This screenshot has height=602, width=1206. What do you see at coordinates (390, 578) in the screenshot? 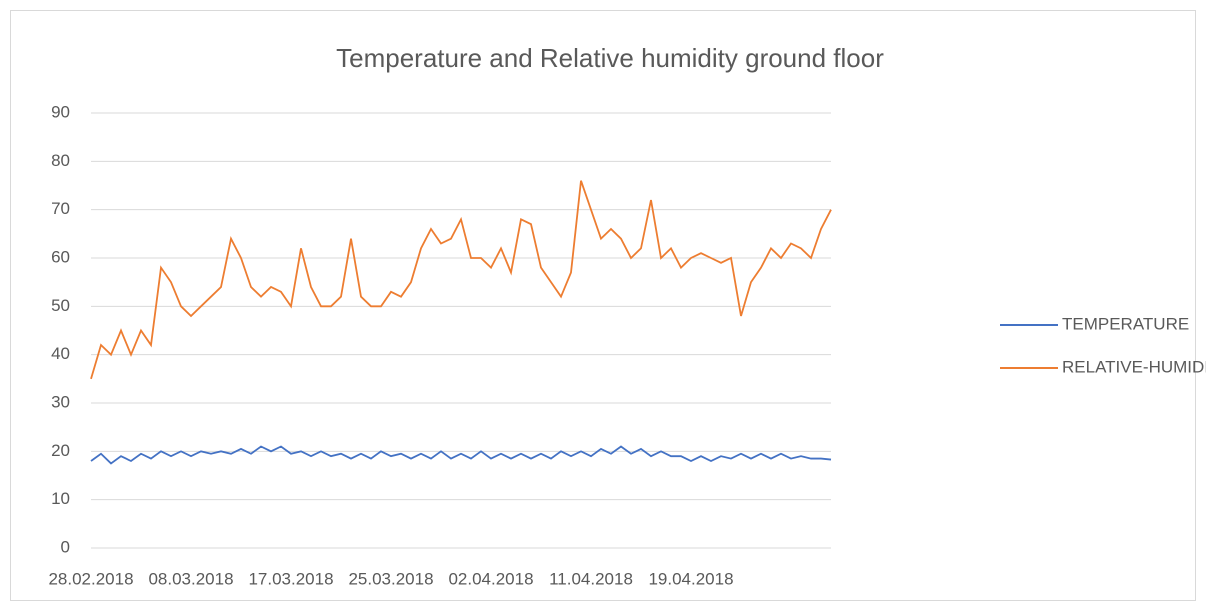
I see `x-tick-label: 25.03.2018` at bounding box center [390, 578].